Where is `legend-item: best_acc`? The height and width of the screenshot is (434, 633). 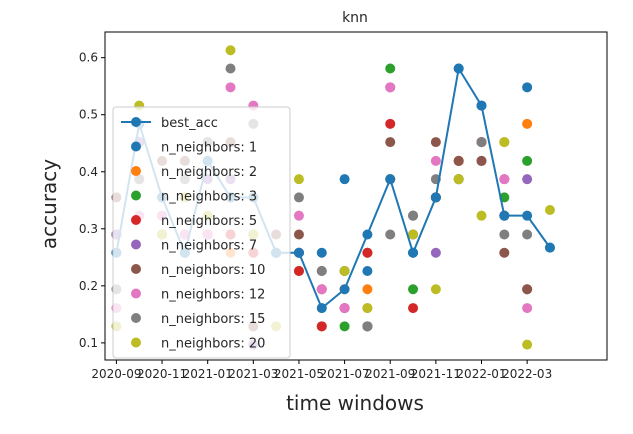
legend-item: best_acc is located at coordinates (169, 123).